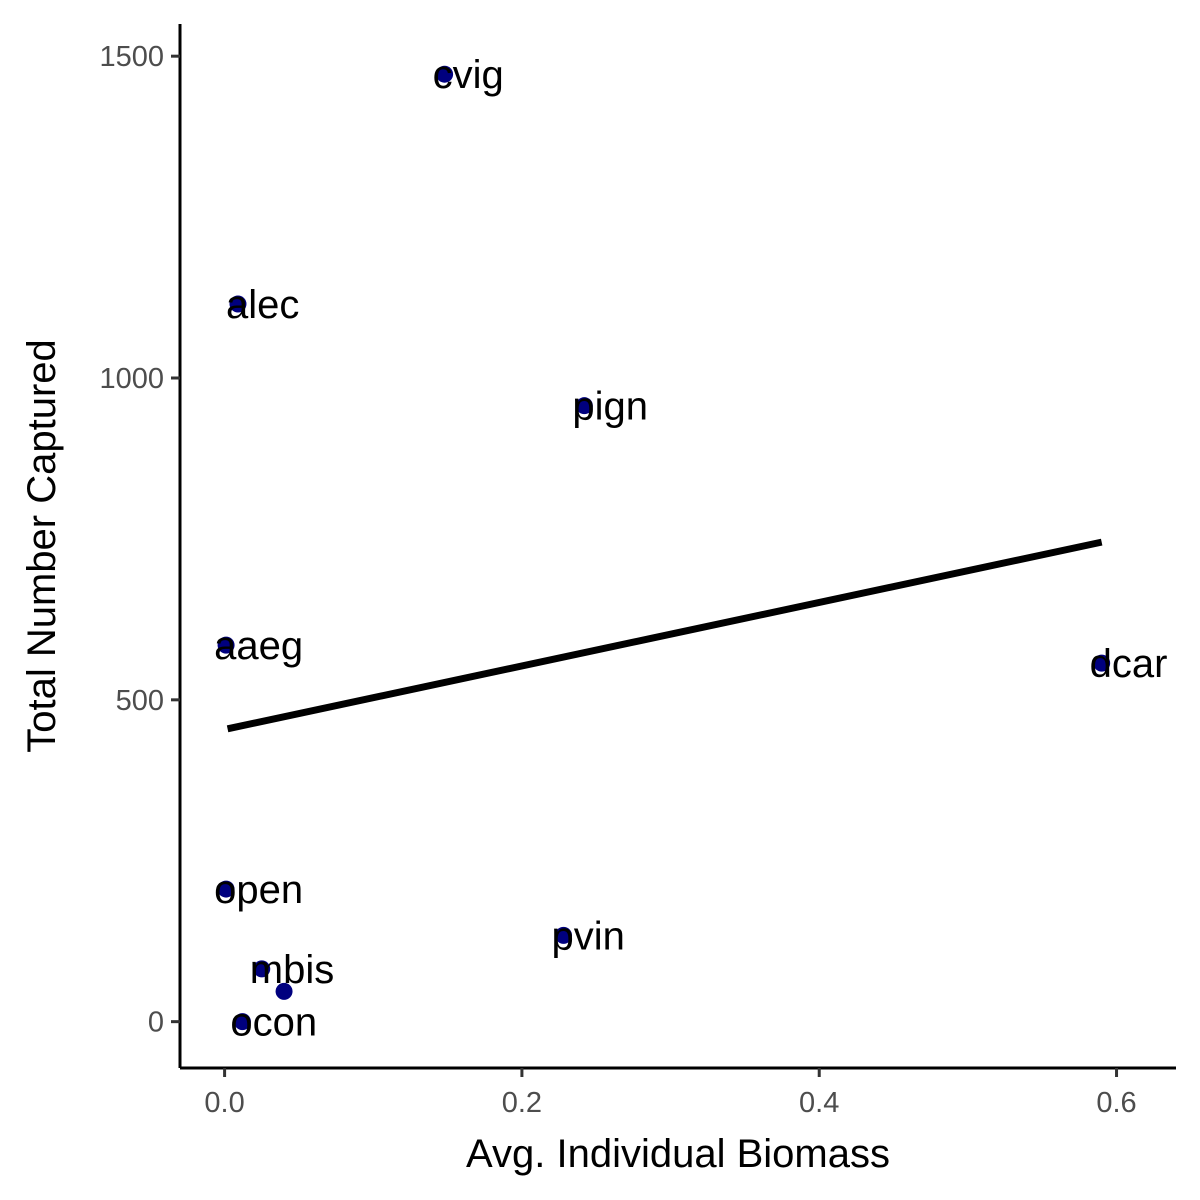 This screenshot has width=1200, height=1200. Describe the element at coordinates (273, 1023) in the screenshot. I see `point-label: ocon` at that location.